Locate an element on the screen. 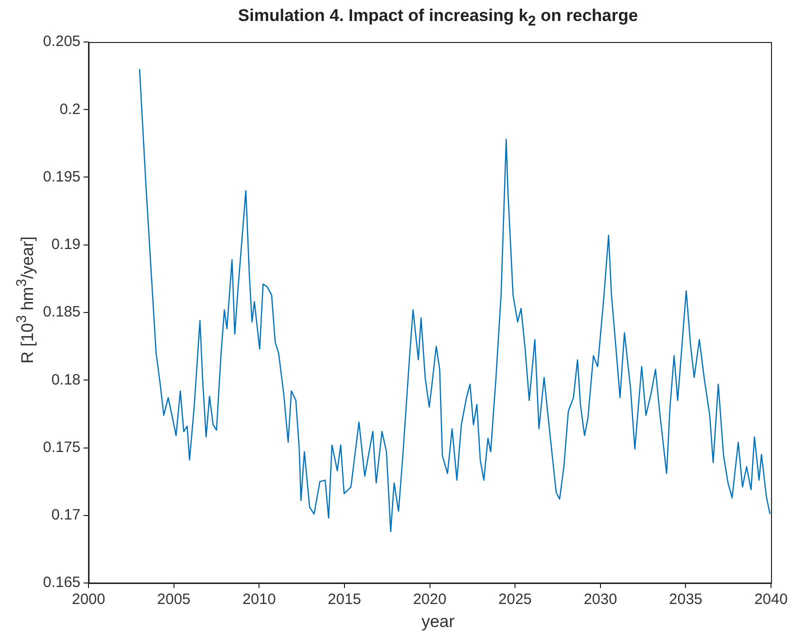  y-tick-label: 0.205 is located at coordinates (61, 41).